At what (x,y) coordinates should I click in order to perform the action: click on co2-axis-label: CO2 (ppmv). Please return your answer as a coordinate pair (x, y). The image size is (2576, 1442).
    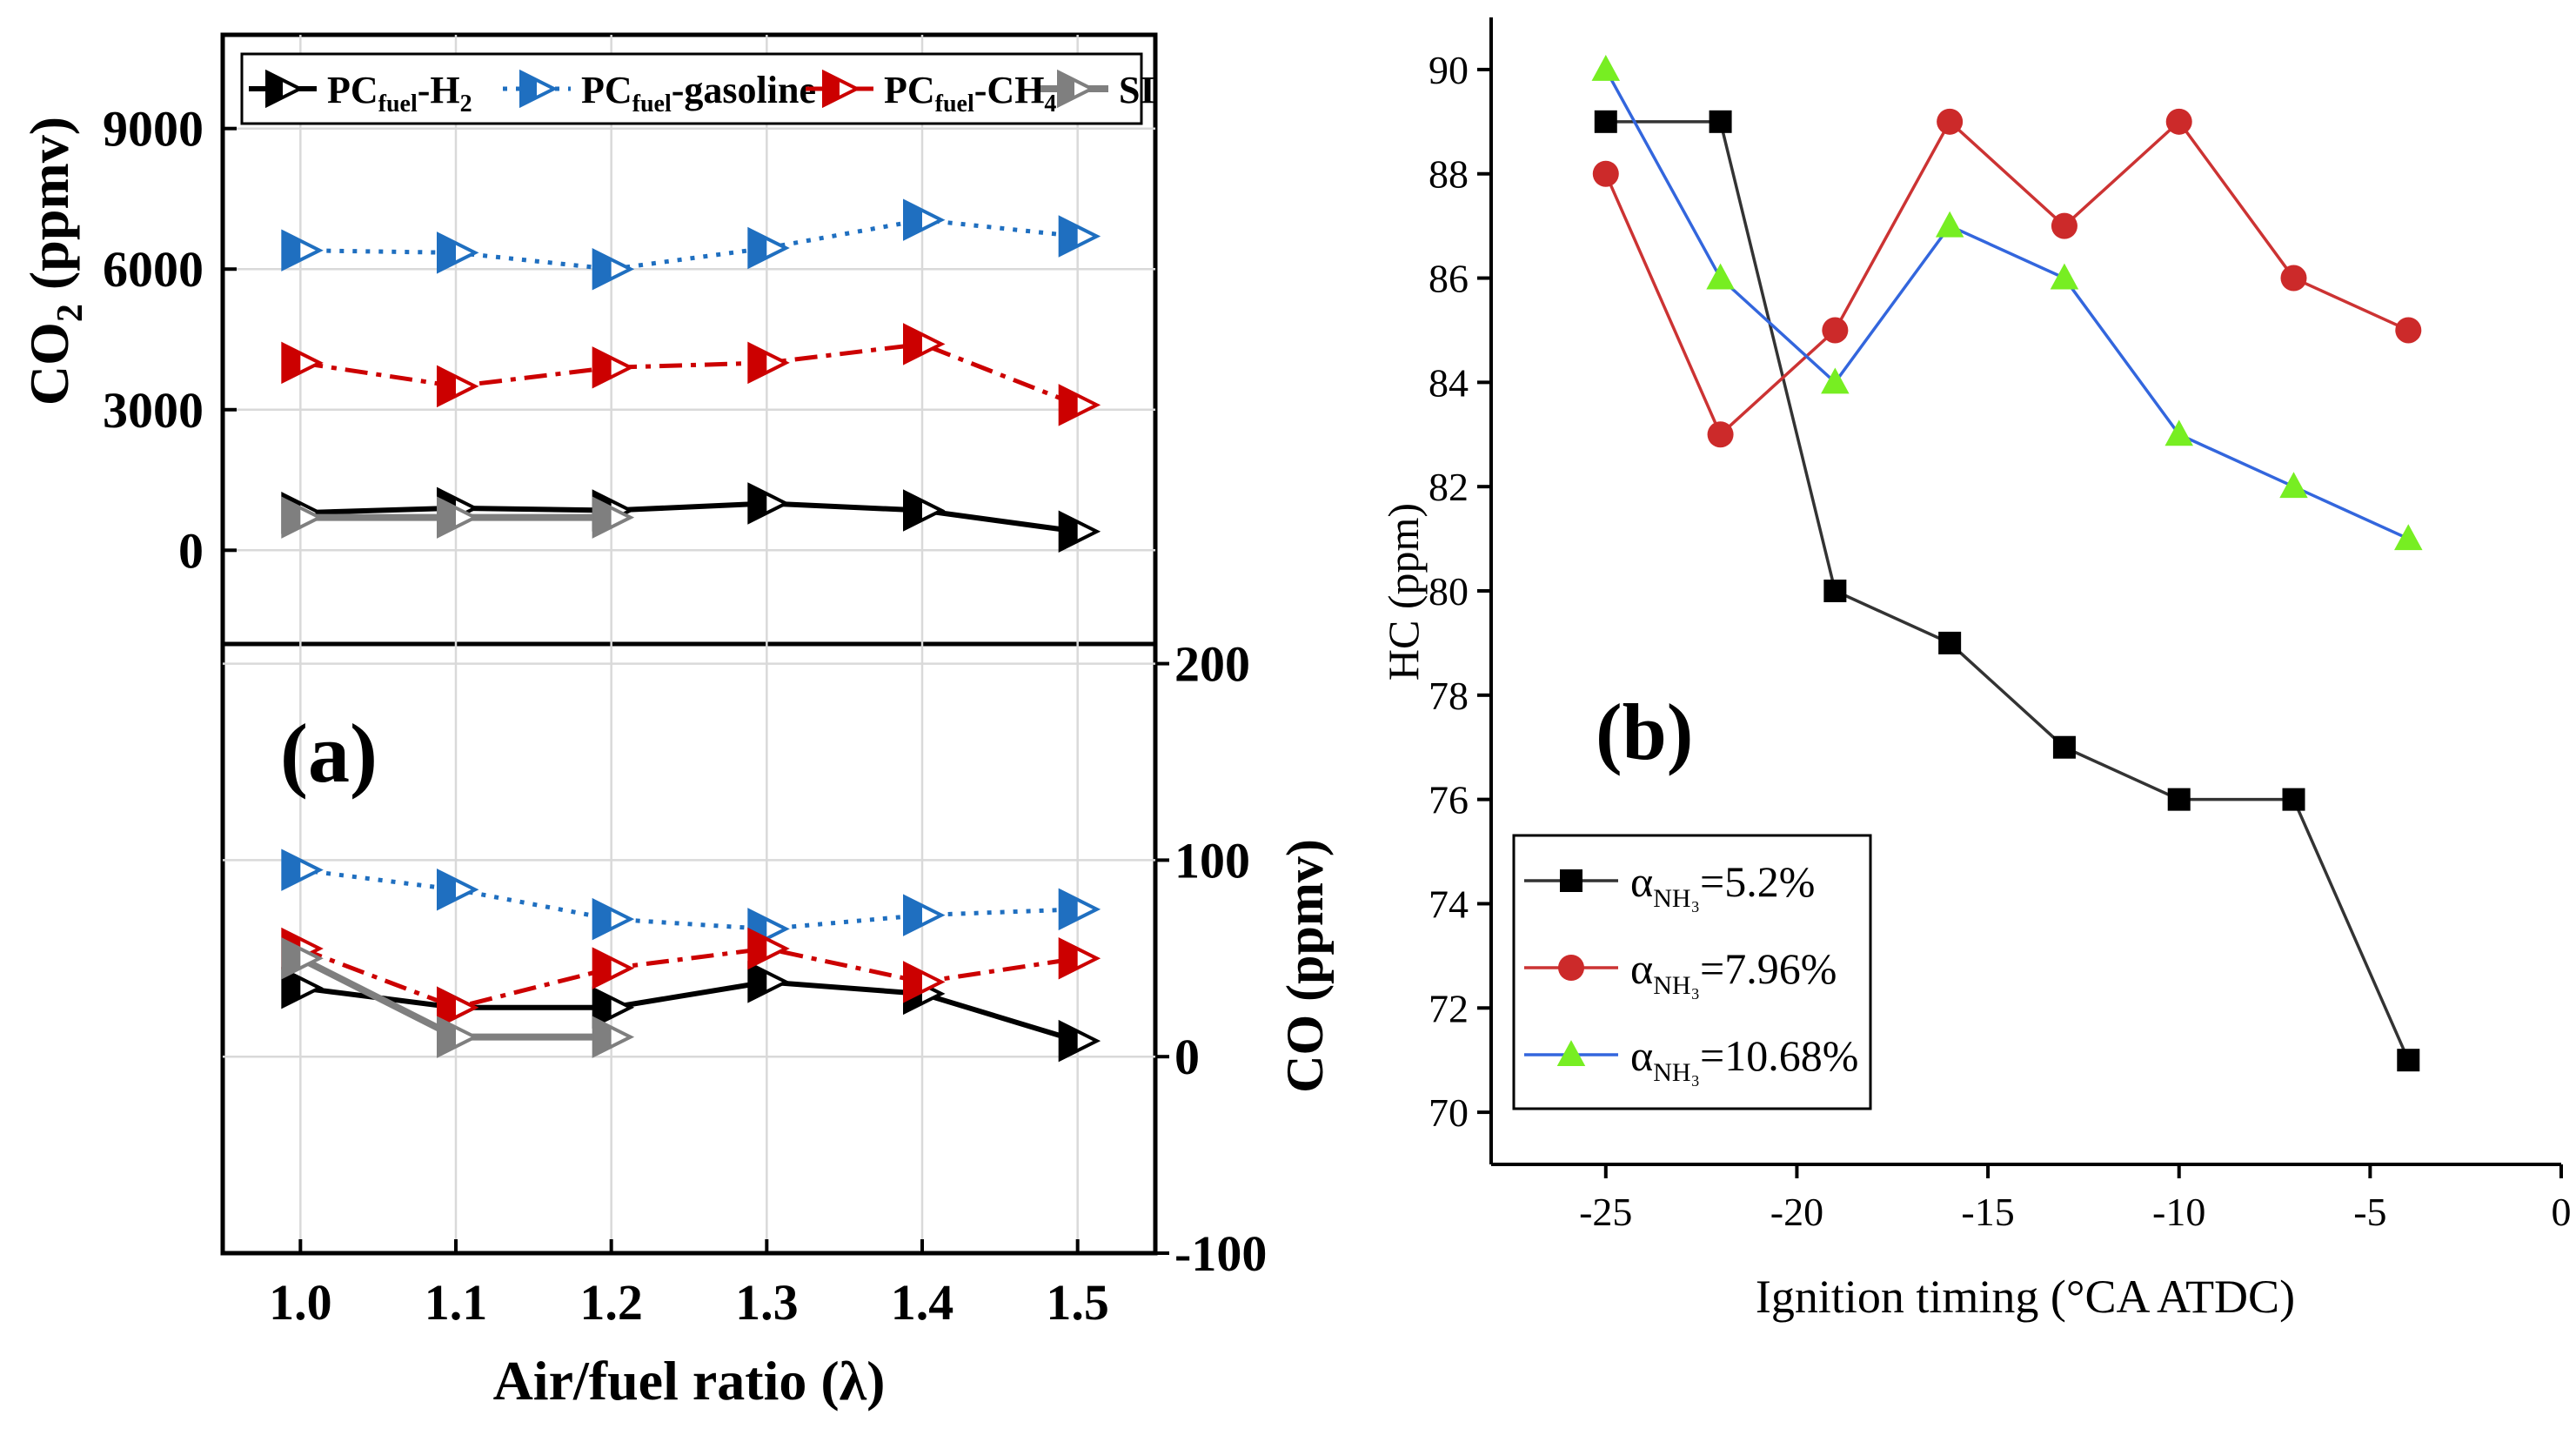
    Looking at the image, I should click on (54, 261).